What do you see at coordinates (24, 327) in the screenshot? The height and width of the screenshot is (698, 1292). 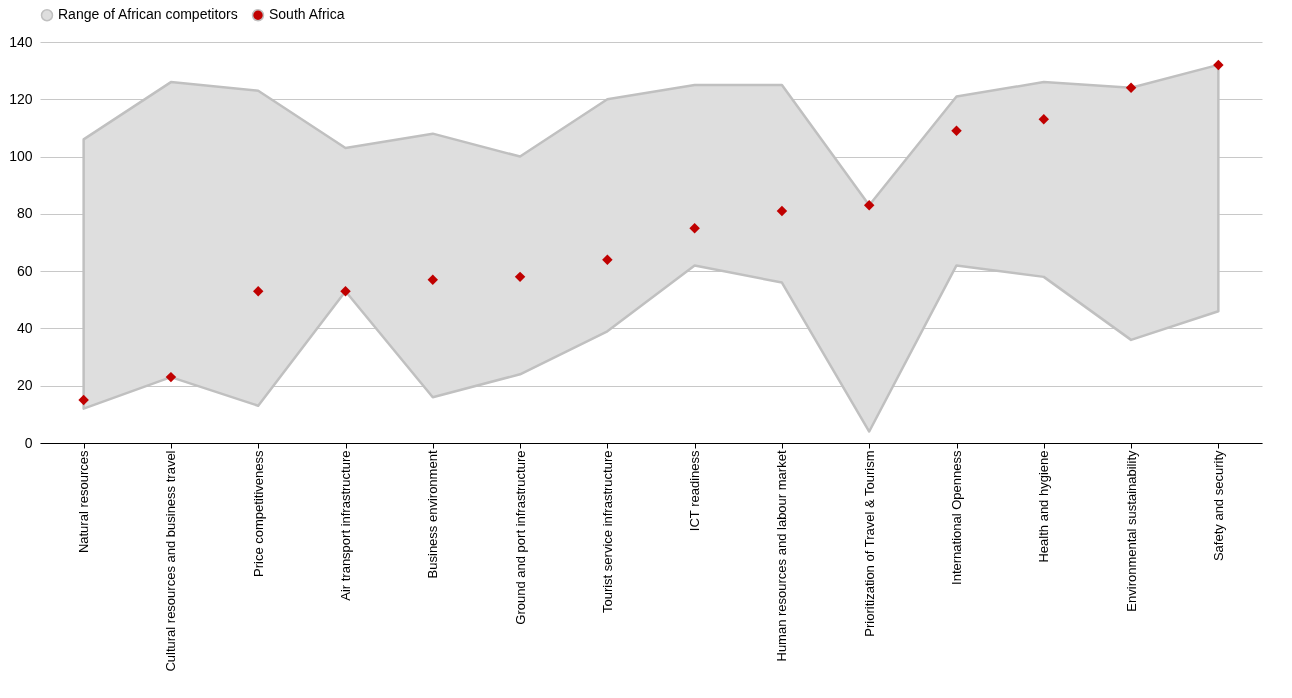 I see `y-tick-label: 40` at bounding box center [24, 327].